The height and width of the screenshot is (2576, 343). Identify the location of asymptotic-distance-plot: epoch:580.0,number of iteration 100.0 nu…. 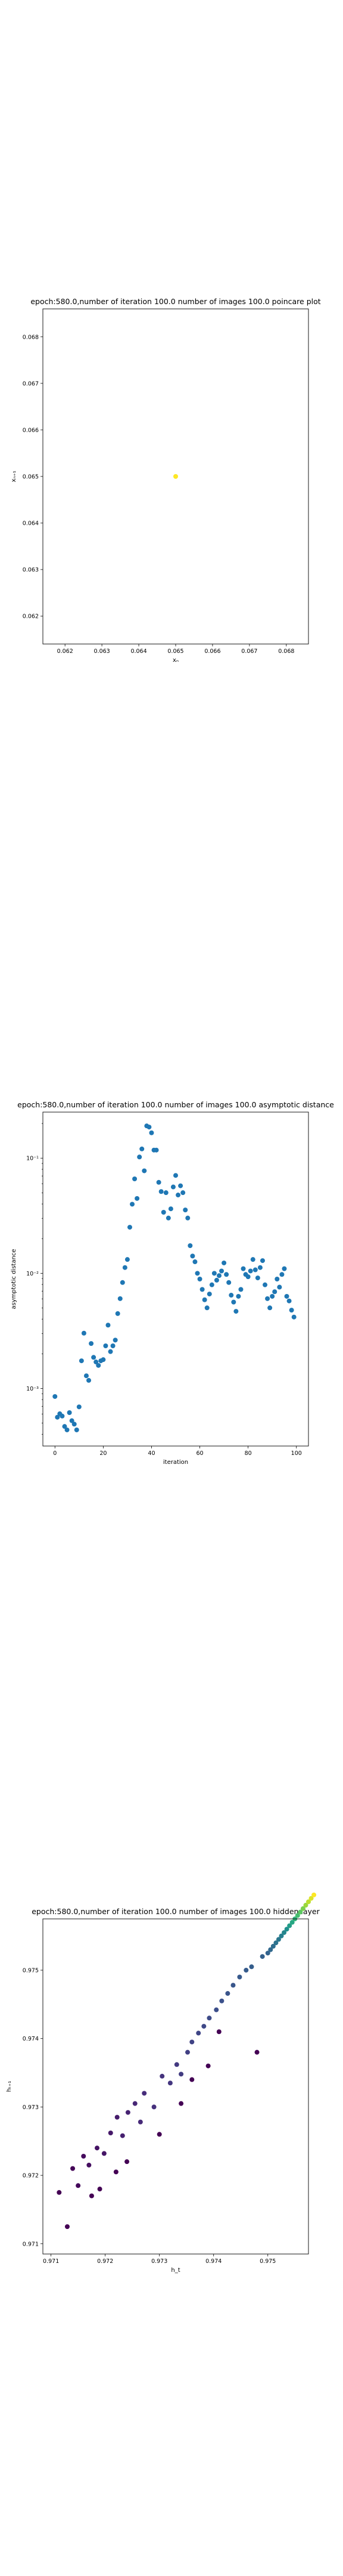
(172, 1283).